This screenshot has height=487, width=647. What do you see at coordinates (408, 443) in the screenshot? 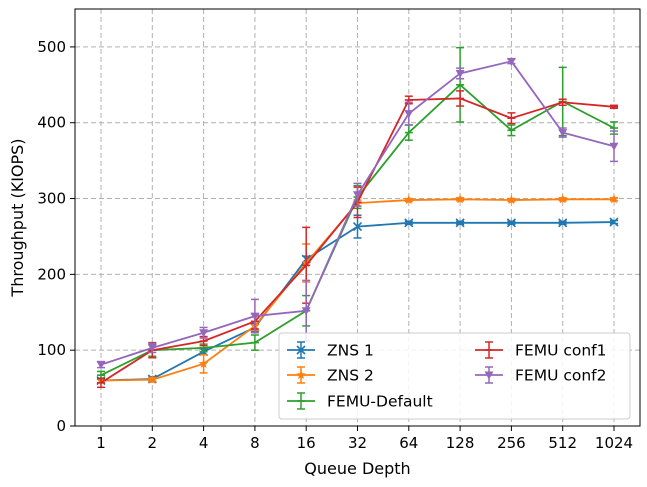
I see `x-tick-label: 64` at bounding box center [408, 443].